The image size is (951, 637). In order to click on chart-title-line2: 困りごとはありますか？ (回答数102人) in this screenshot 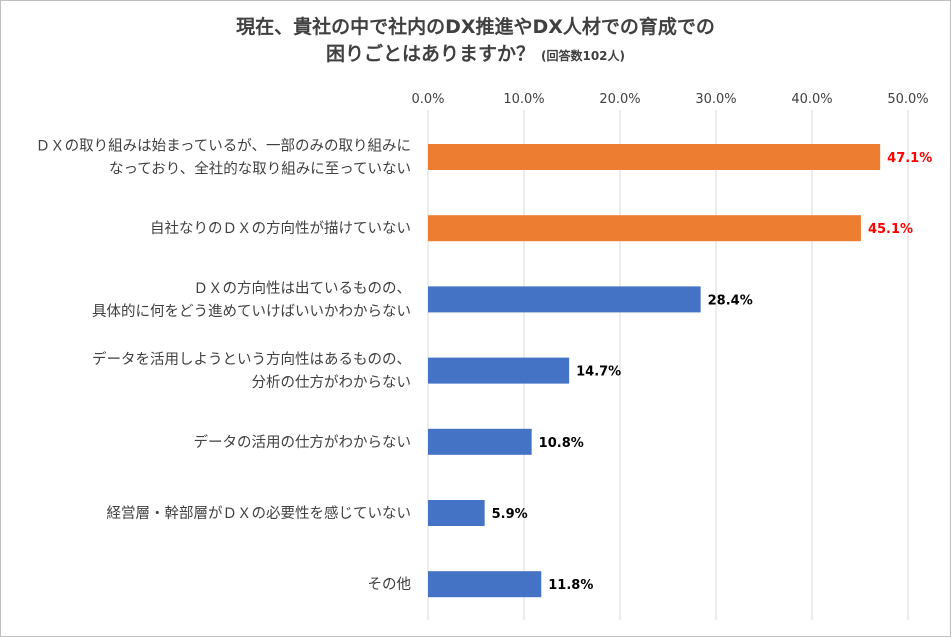, I will do `click(475, 55)`.